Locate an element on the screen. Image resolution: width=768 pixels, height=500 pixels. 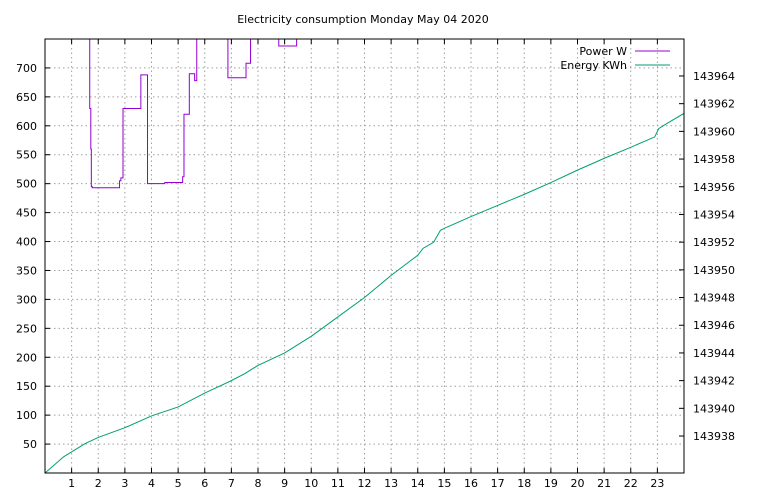
x-tick-label: 8 is located at coordinates (258, 483).